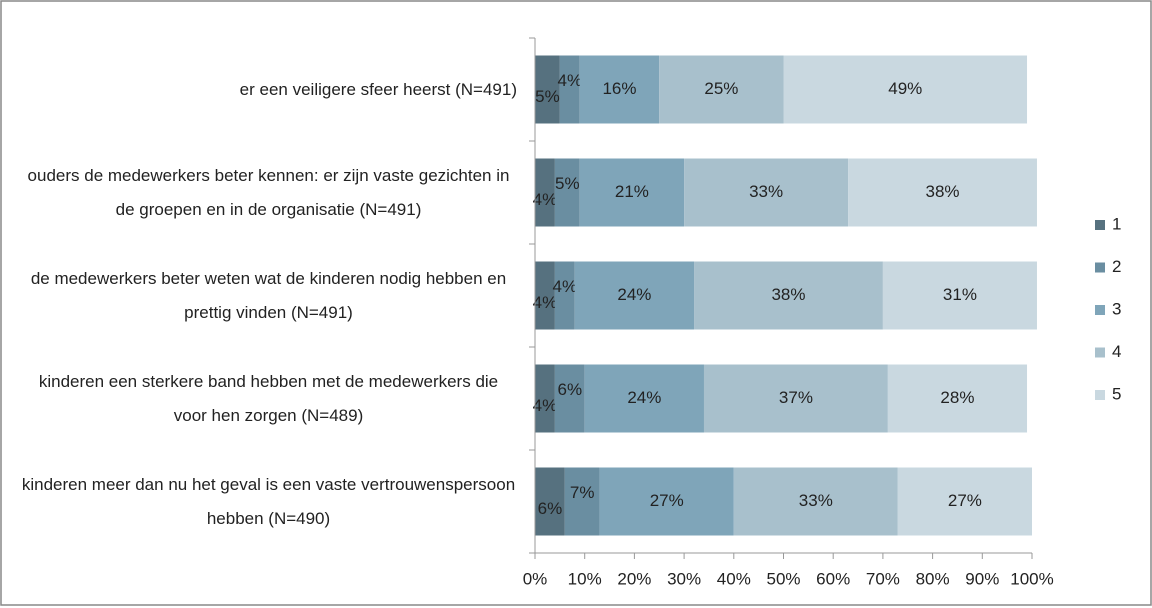 This screenshot has width=1152, height=608. What do you see at coordinates (982, 578) in the screenshot?
I see `x-tick-label: 90%` at bounding box center [982, 578].